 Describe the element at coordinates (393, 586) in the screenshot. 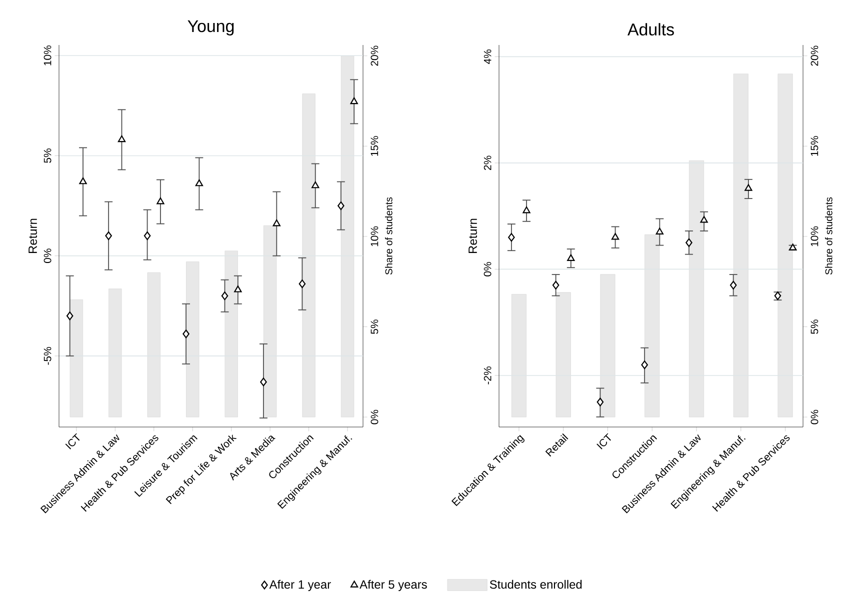

I see `legend-label: After 5 years` at that location.